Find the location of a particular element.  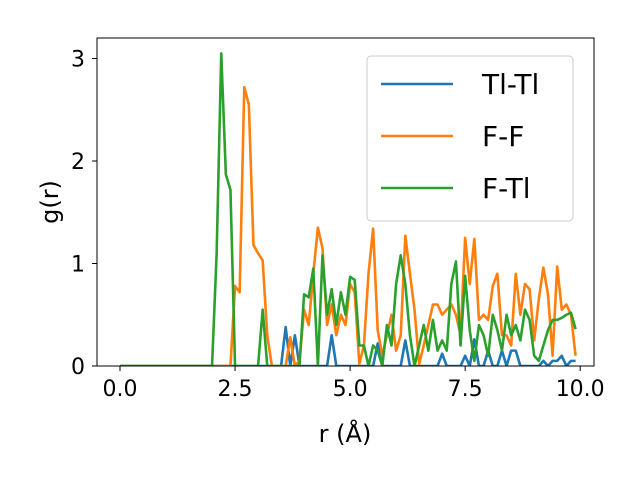

legend-label-f-tl: F-Tl is located at coordinates (506, 188).